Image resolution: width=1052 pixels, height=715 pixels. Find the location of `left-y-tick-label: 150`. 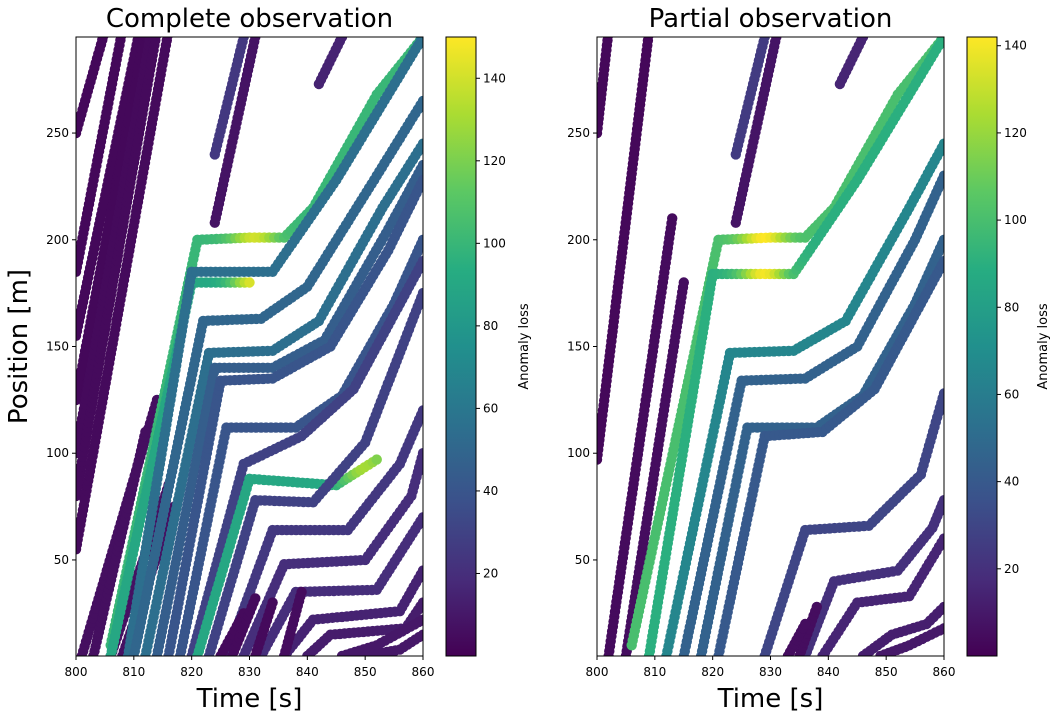

left-y-tick-label: 150 is located at coordinates (57, 347).